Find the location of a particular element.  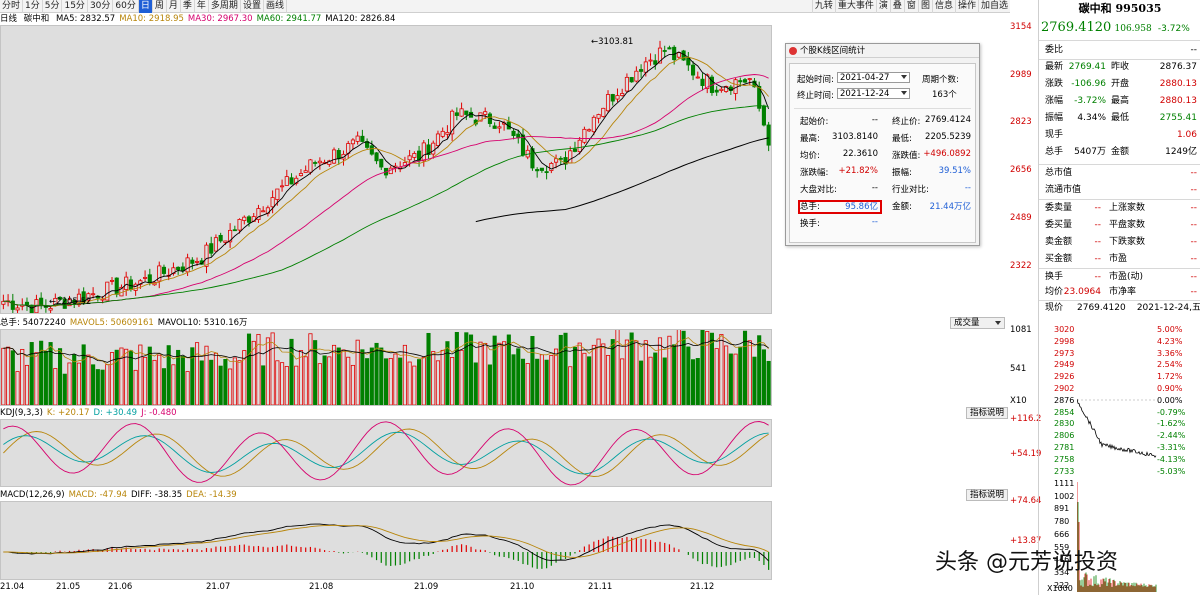

stat-label: 起始价: is located at coordinates (814, 122).